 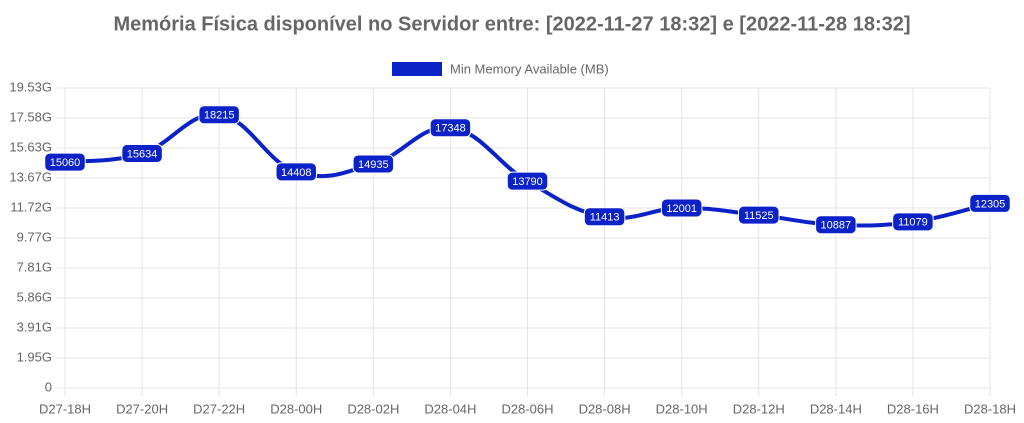 What do you see at coordinates (34, 266) in the screenshot?
I see `y-tick-label: 7.81G` at bounding box center [34, 266].